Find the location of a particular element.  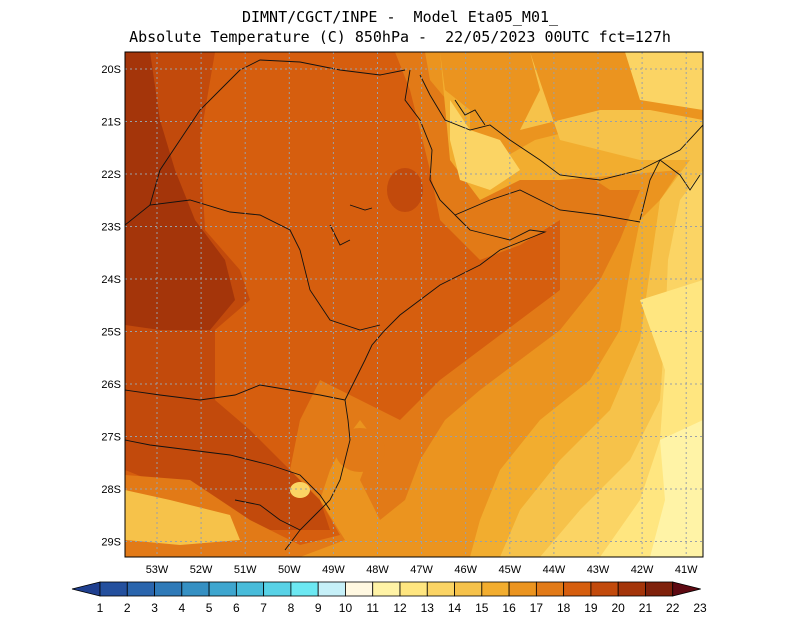

lat-label: 24S is located at coordinates (111, 280).